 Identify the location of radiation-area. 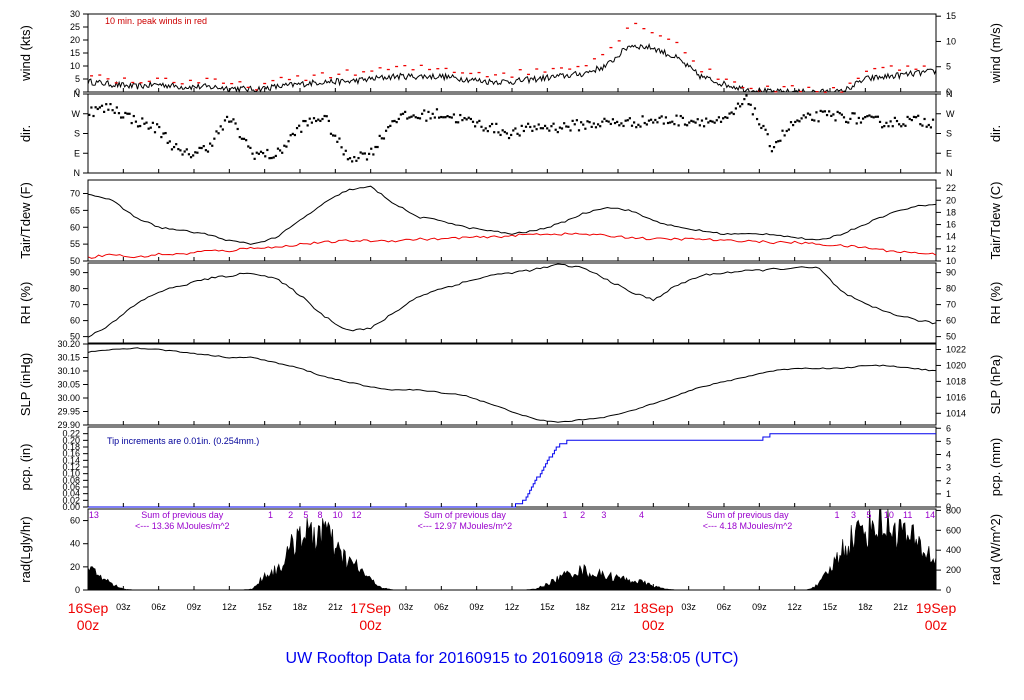
(512, 549).